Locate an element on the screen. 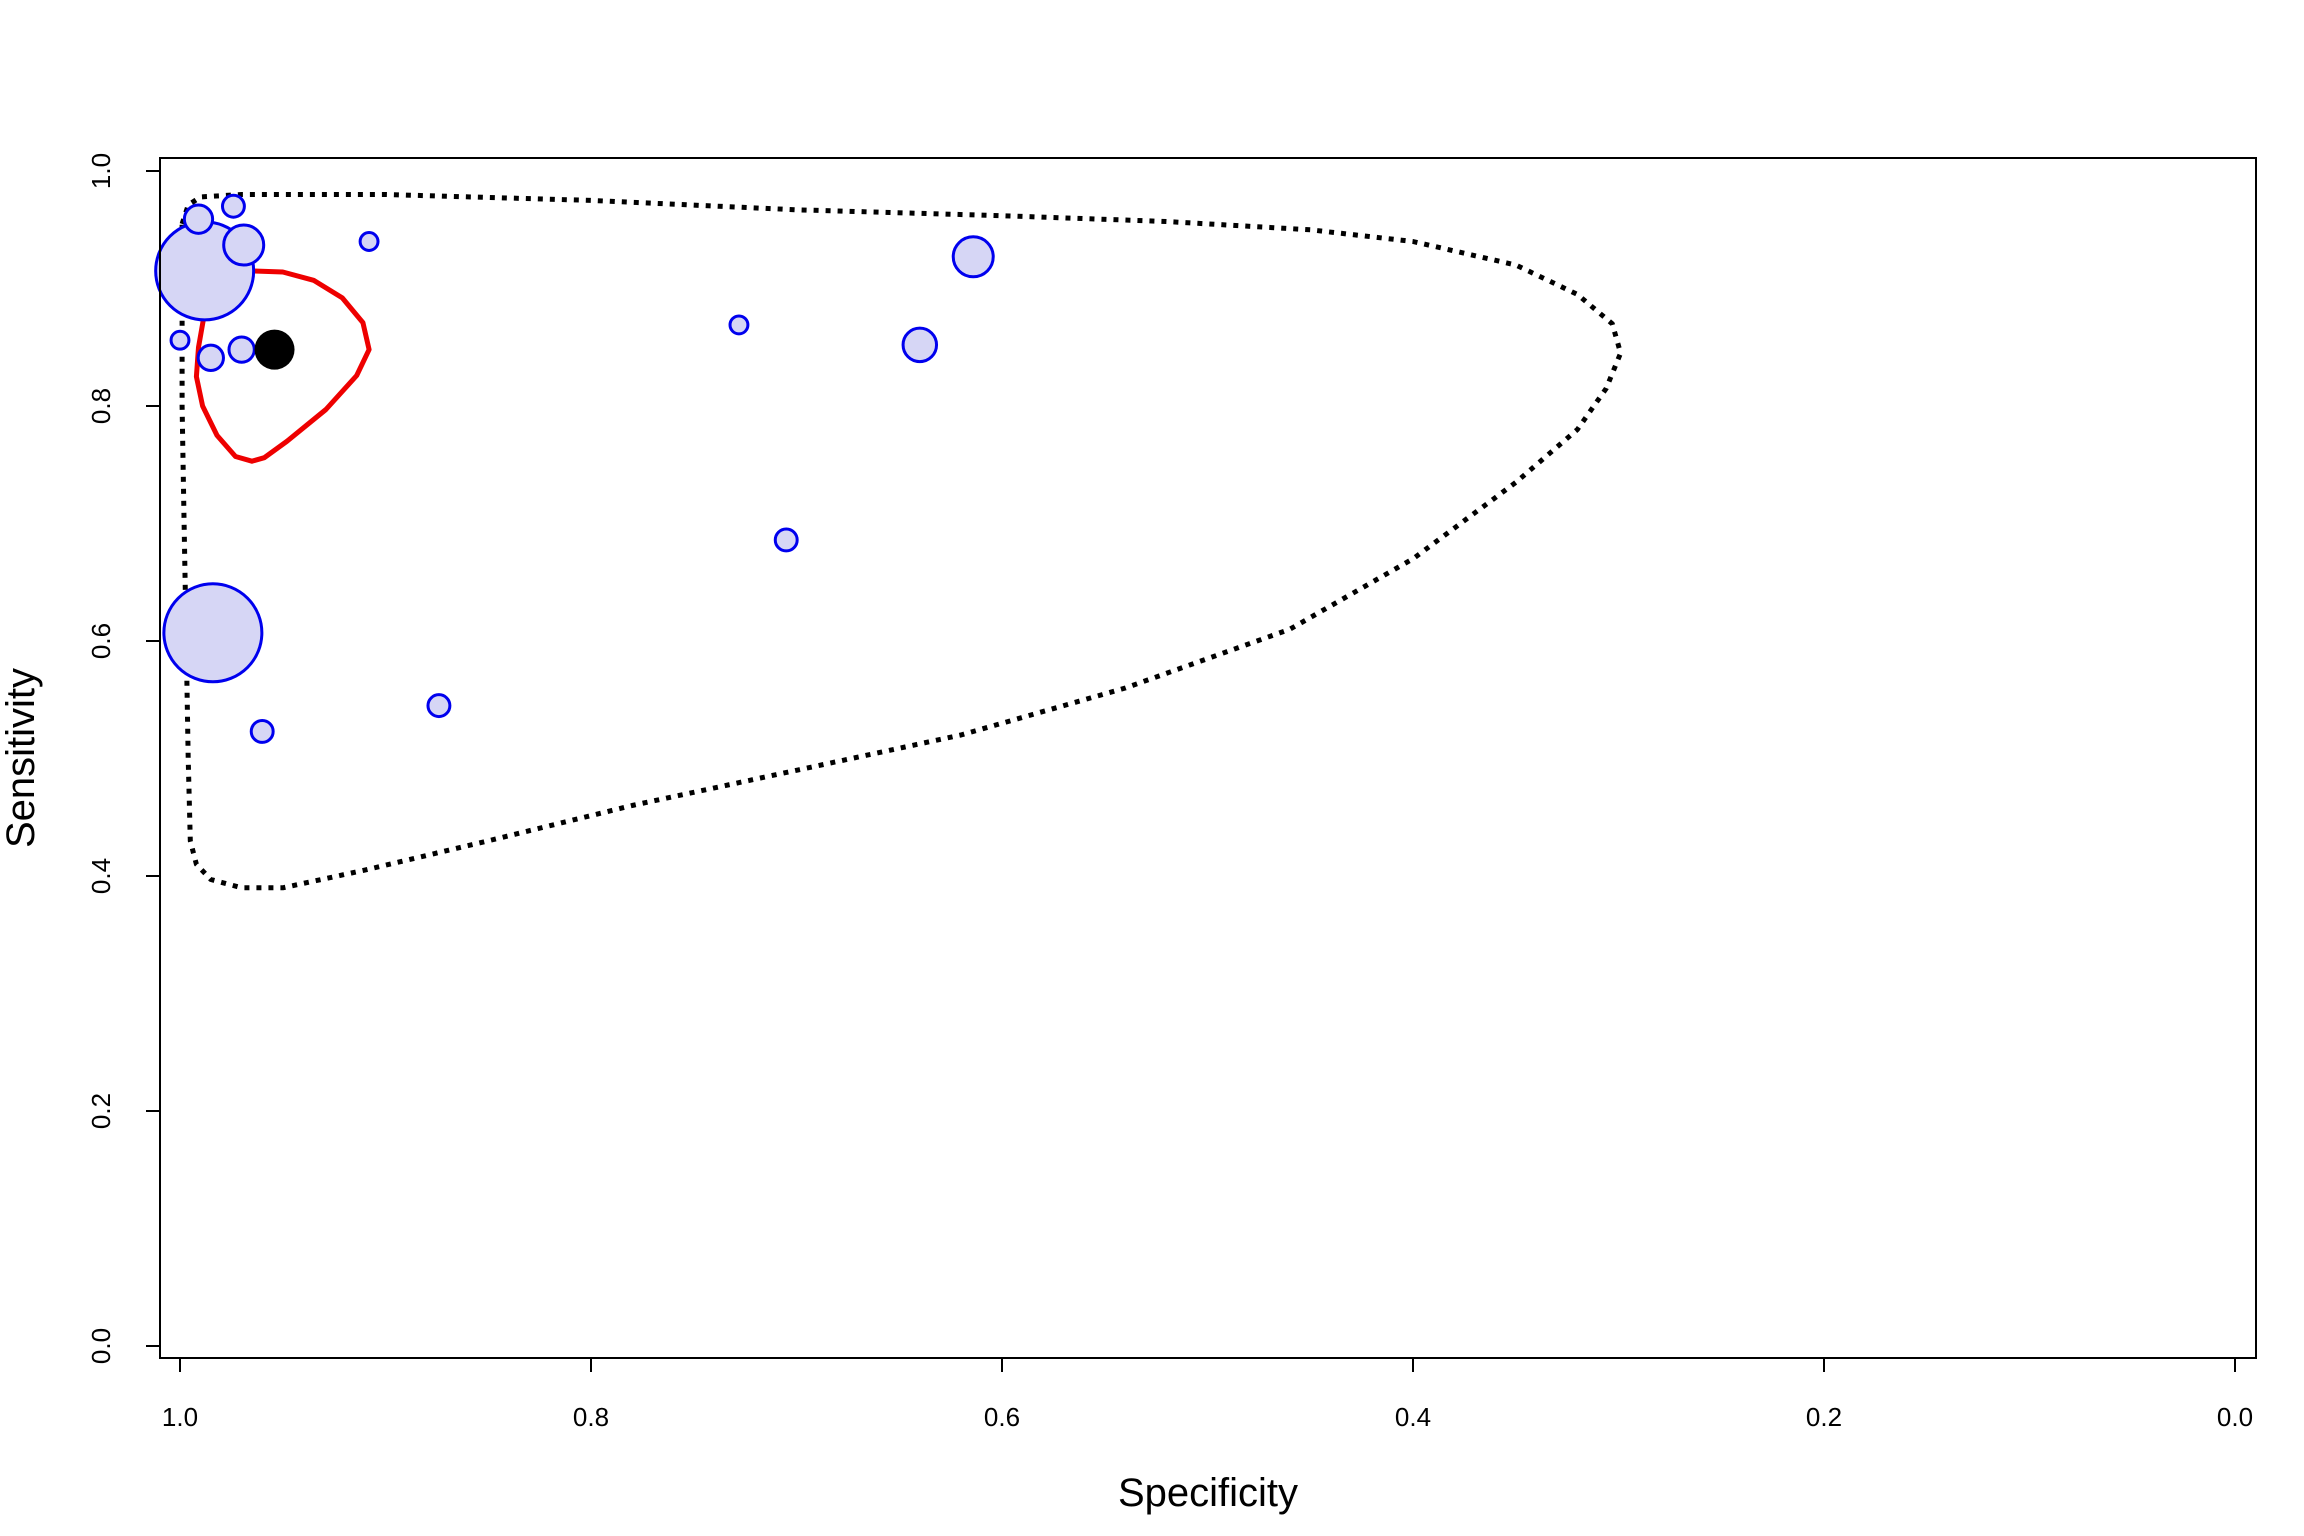 This screenshot has height=1536, width=2304. x-tick-label: 1.0 is located at coordinates (180, 1417).